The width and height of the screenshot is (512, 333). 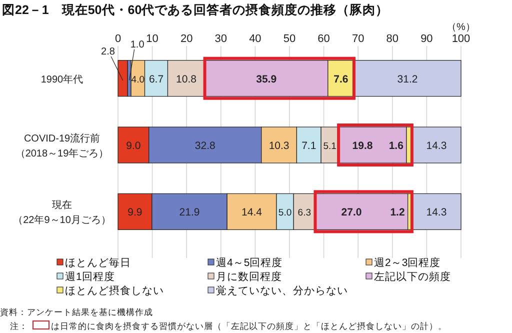 What do you see at coordinates (98, 263) in the screenshot?
I see `legend-label: ほとんど毎日` at bounding box center [98, 263].